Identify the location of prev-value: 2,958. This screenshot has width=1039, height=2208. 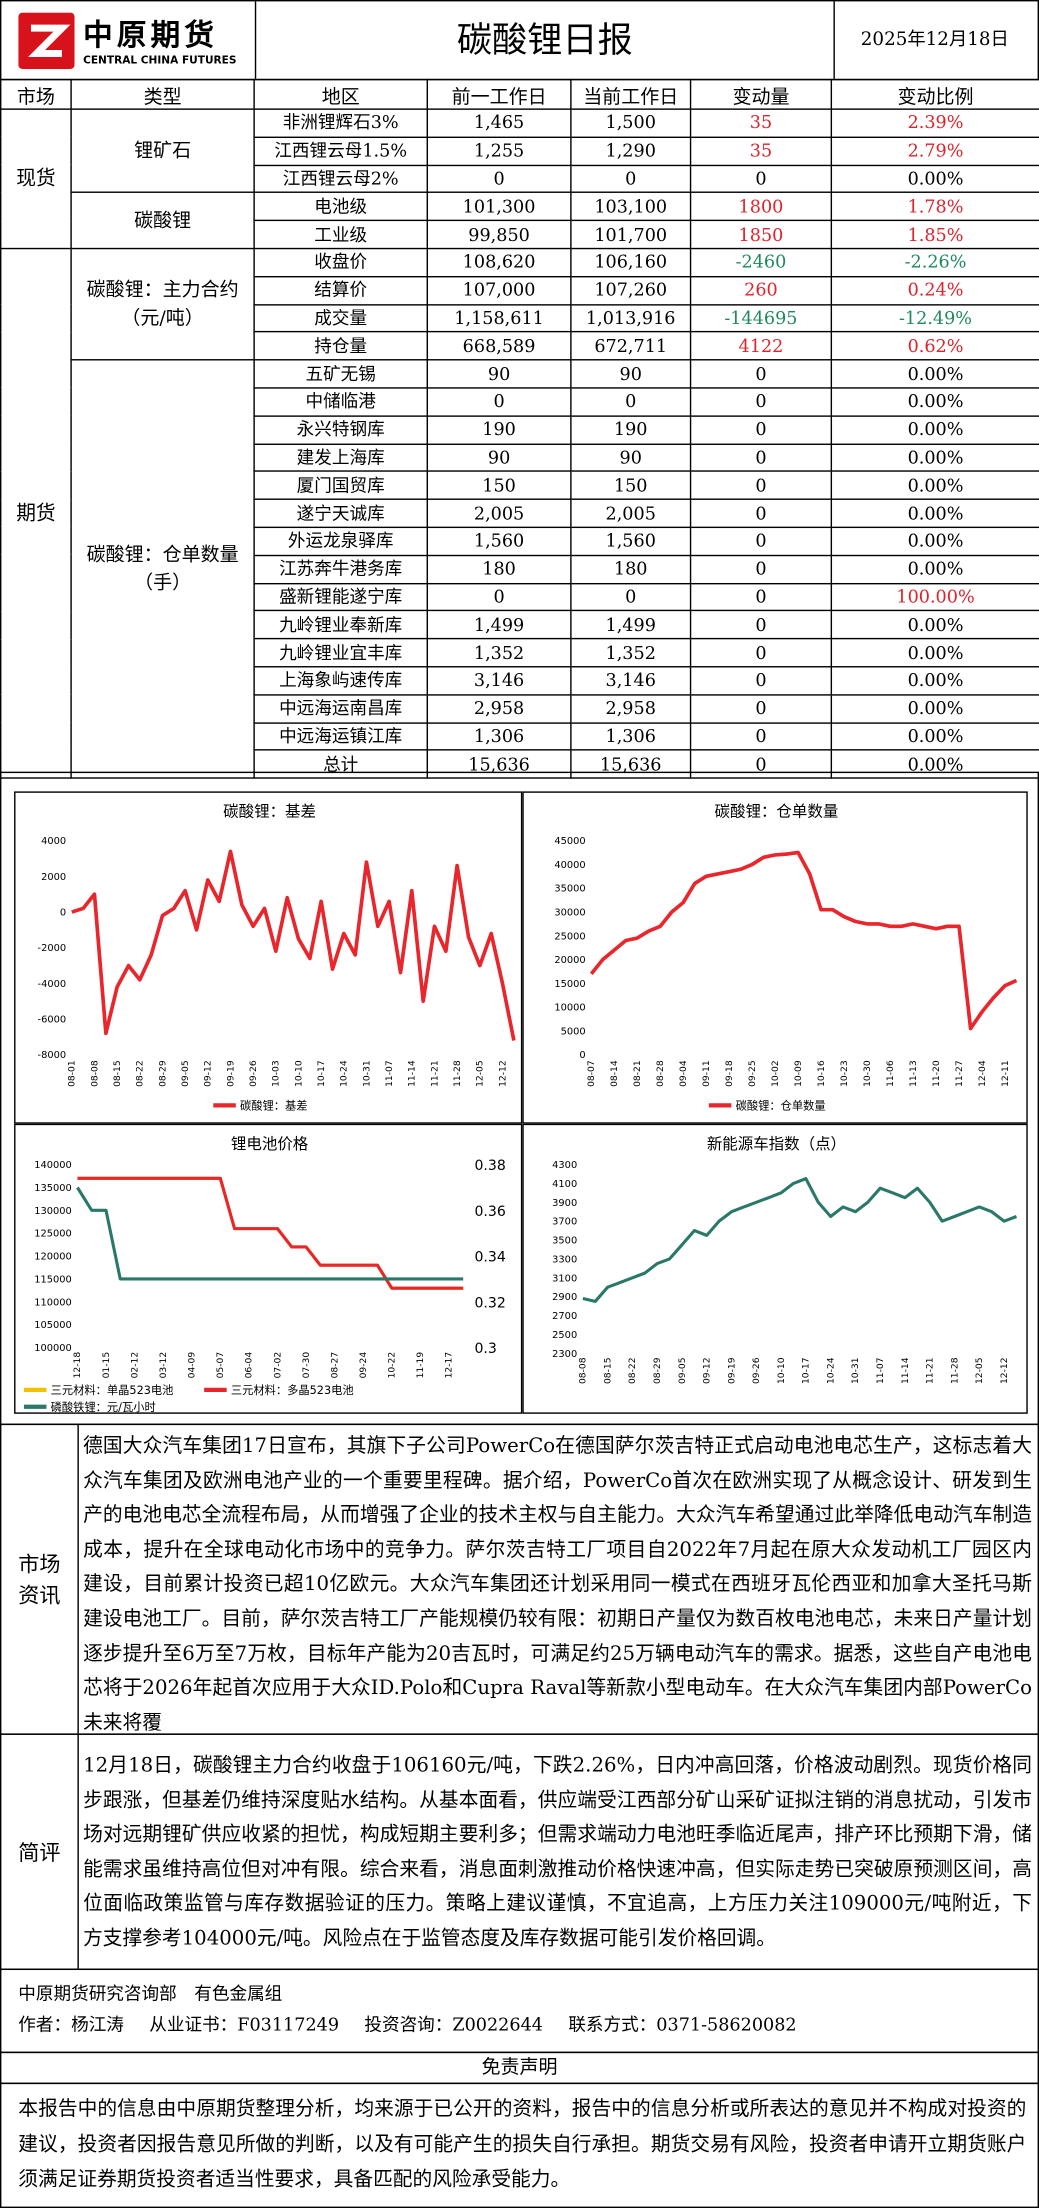
(499, 708).